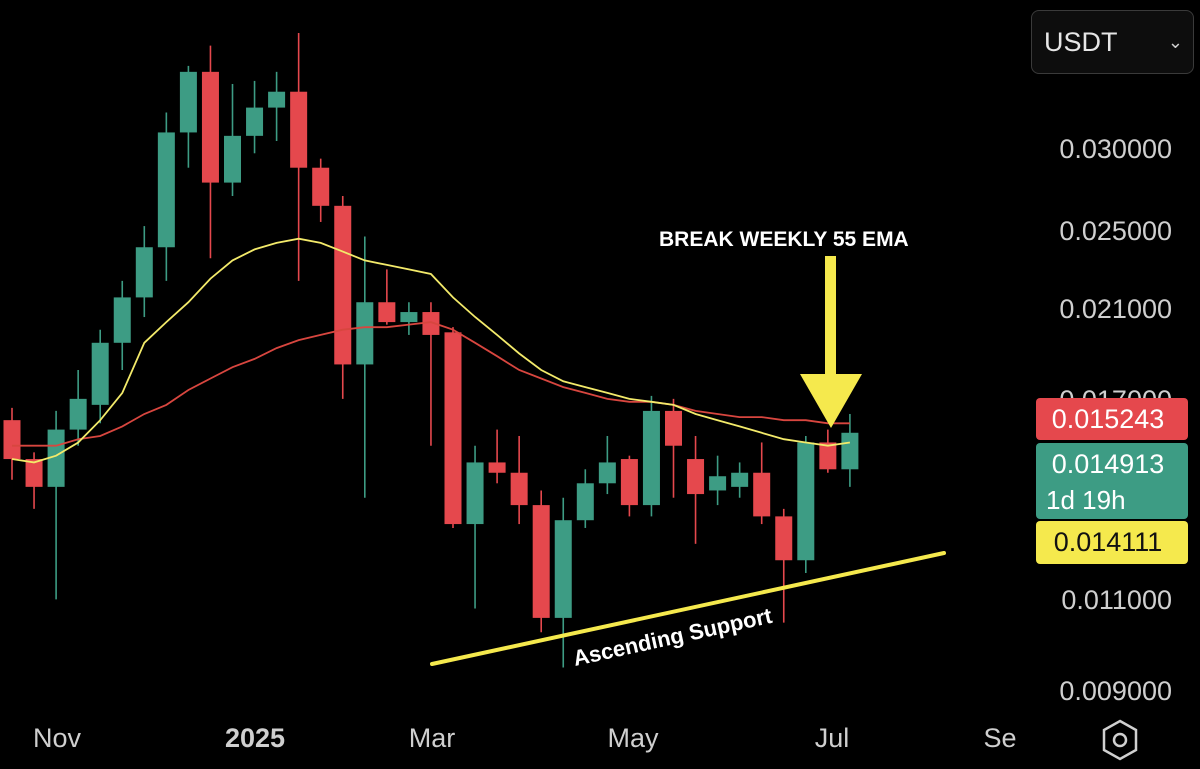 The image size is (1200, 769). I want to click on ascending-support-line, so click(688, 608).